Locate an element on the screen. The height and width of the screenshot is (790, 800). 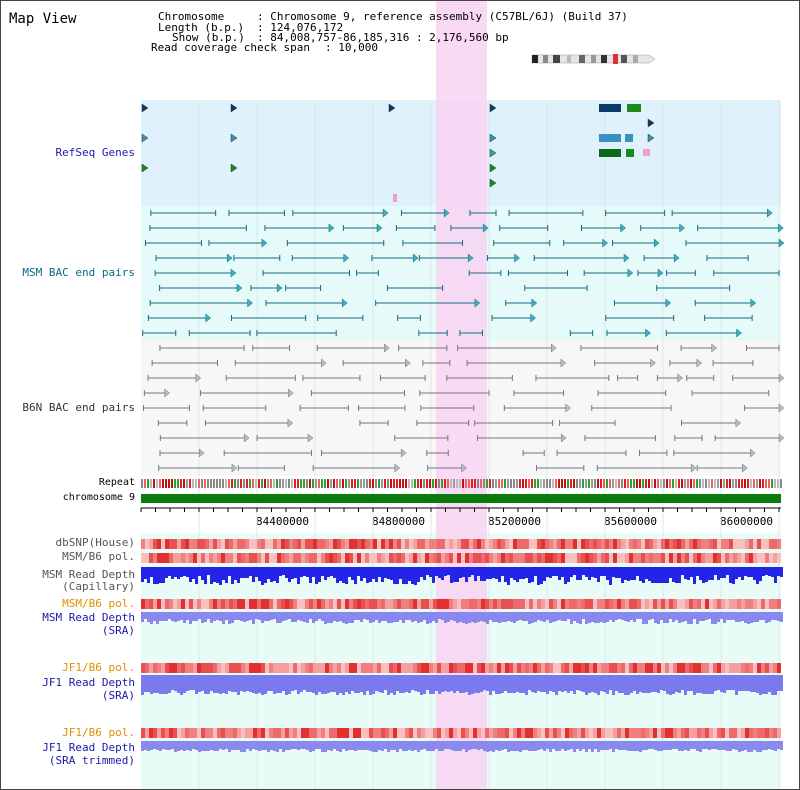
refseq-genes-label: RefSeq Genes is located at coordinates (95, 152).